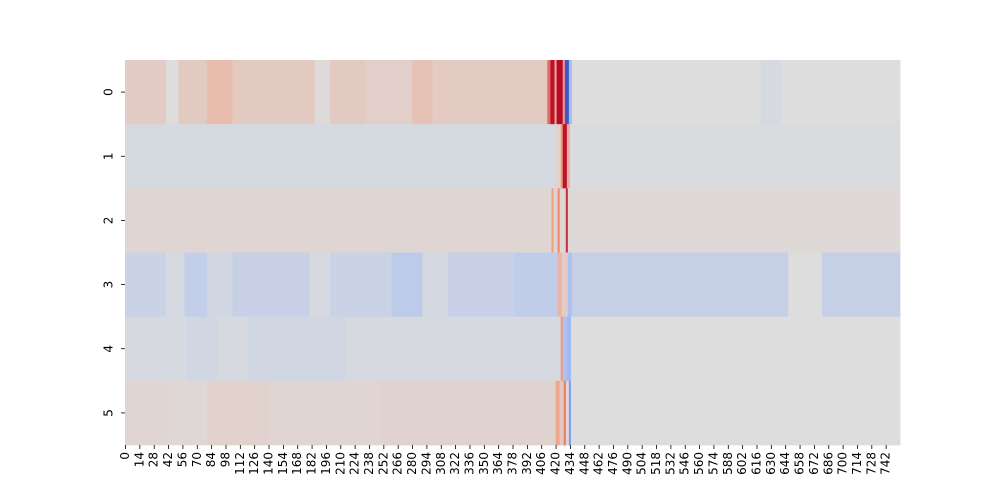  I want to click on x-tick-label: 56, so click(182, 459).